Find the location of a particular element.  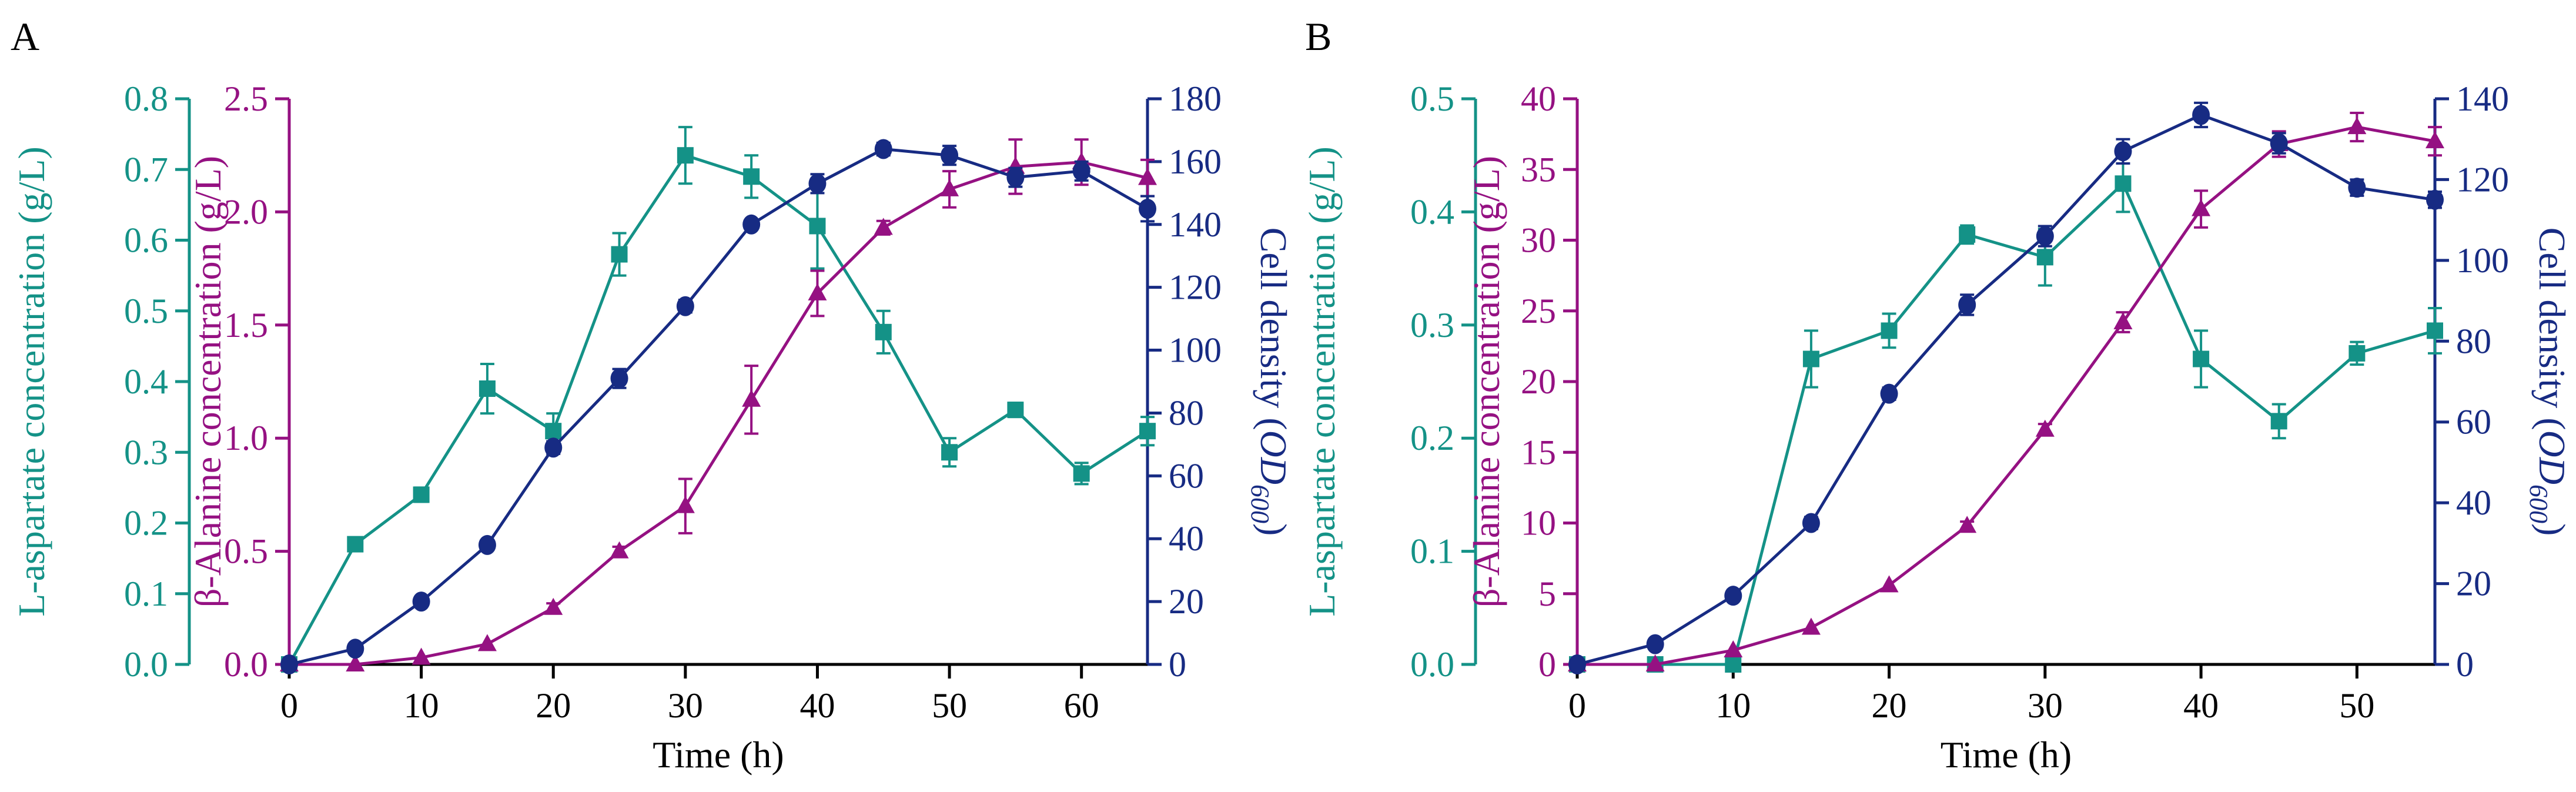

y-tick-label-left2: 0 is located at coordinates (1547, 664).